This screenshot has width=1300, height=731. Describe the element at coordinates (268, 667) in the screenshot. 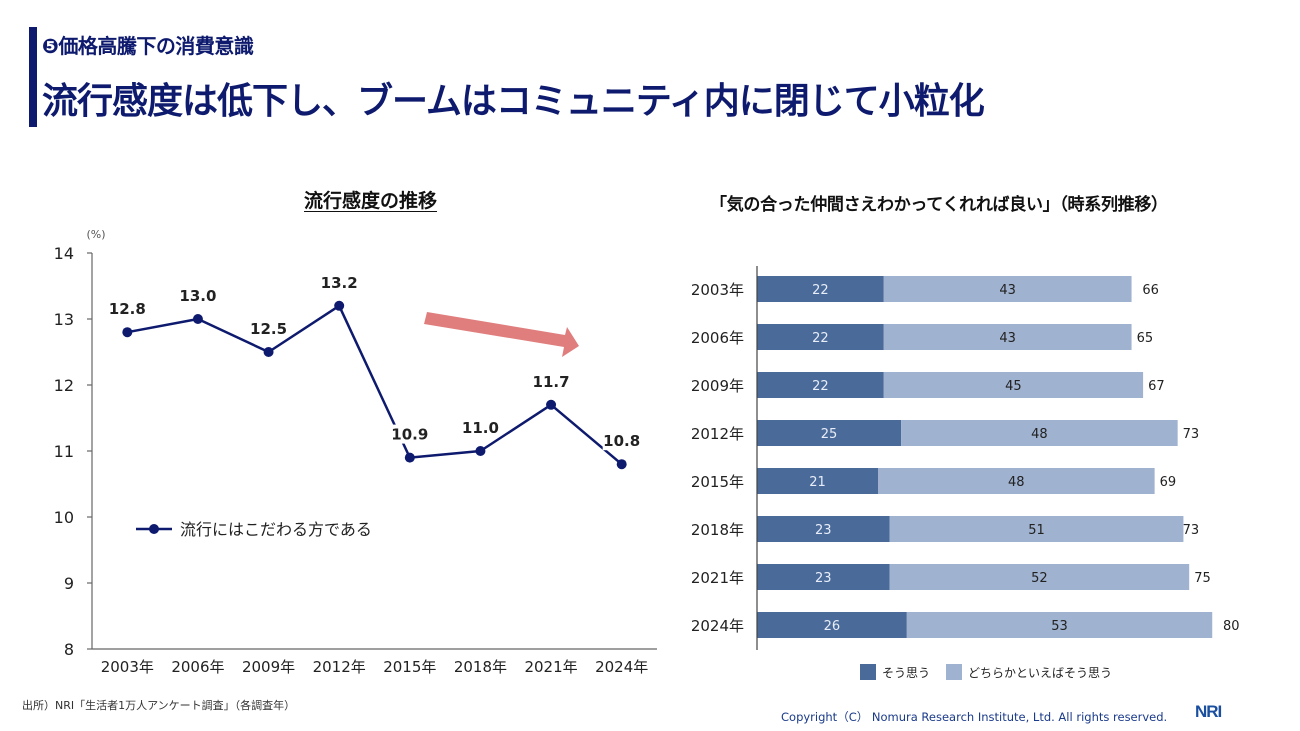

I see `x-tick-label: 2009年` at that location.